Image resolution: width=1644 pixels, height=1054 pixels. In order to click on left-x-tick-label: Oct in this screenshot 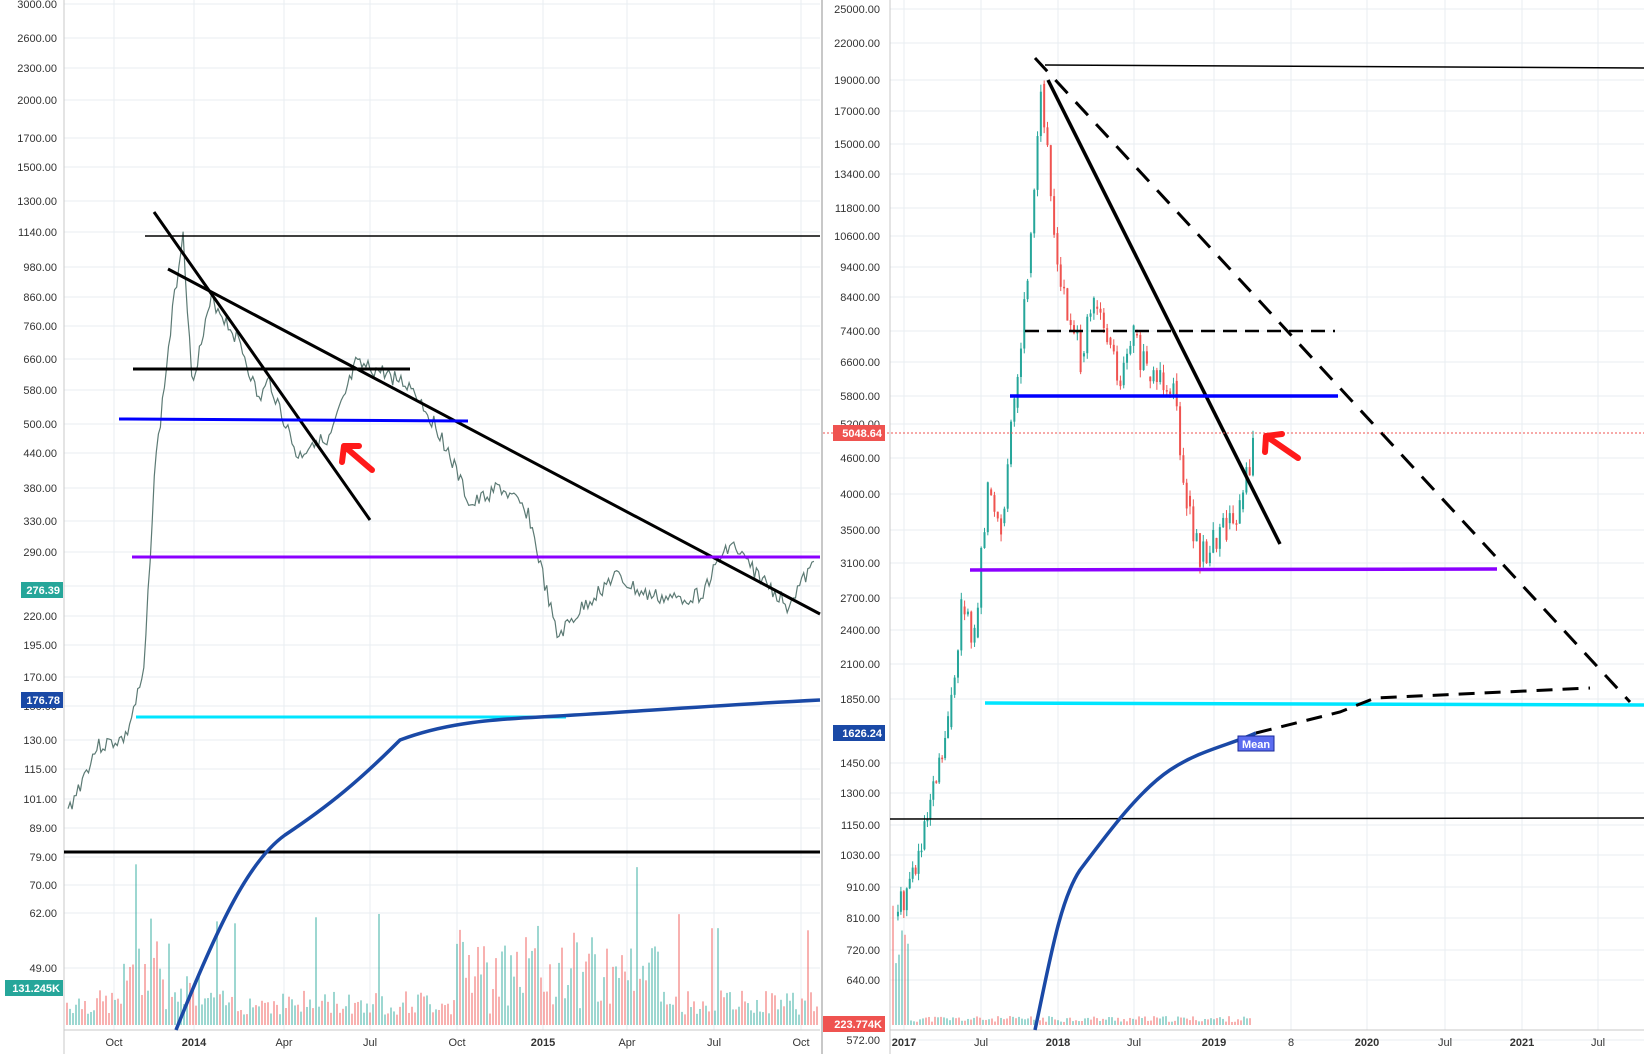, I will do `click(456, 1043)`.